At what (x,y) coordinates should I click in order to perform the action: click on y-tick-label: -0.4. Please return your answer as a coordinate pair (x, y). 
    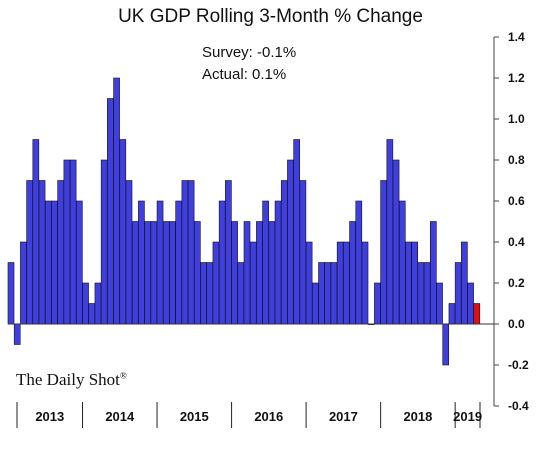
    Looking at the image, I should click on (518, 406).